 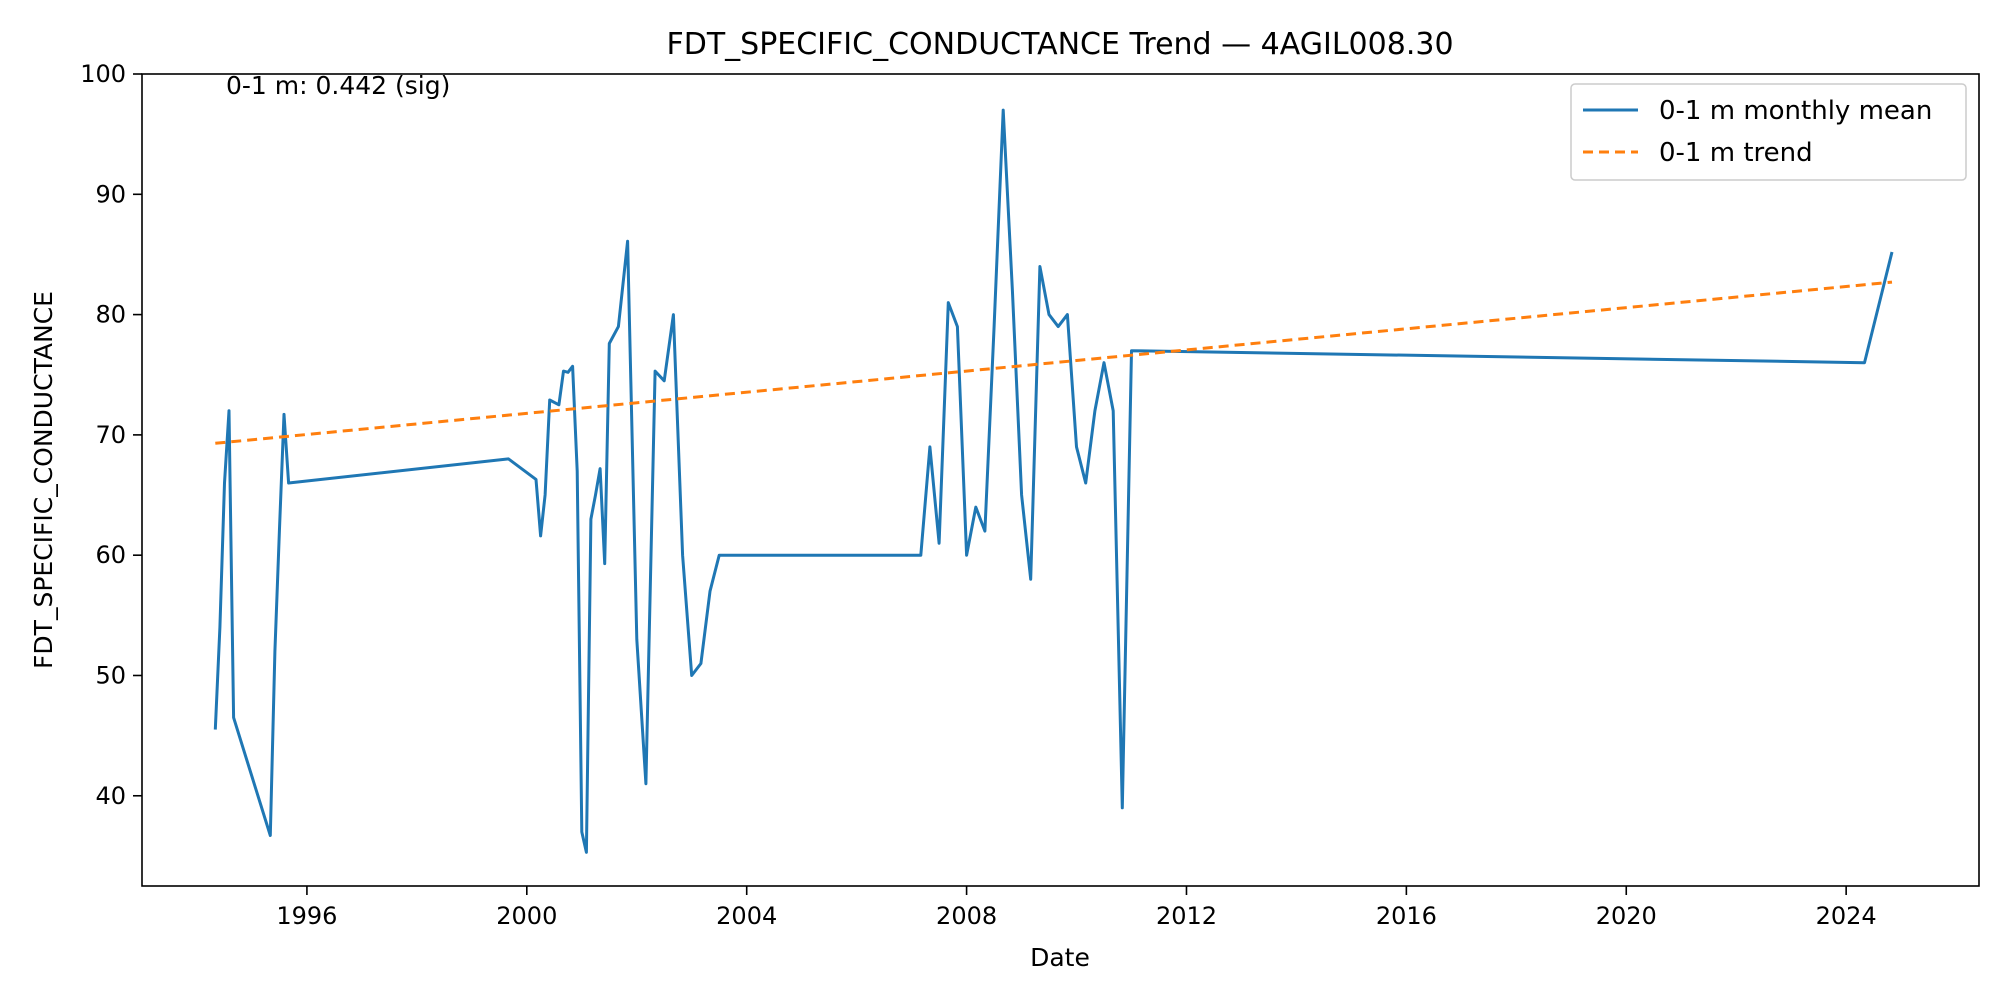 What do you see at coordinates (1054, 362) in the screenshot?
I see `series-line-trend` at bounding box center [1054, 362].